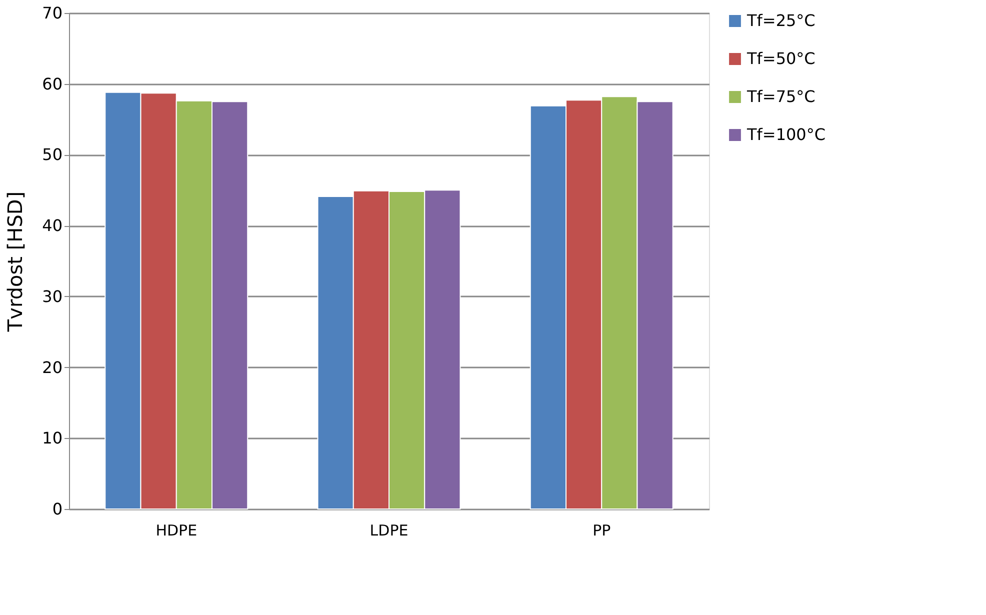 The width and height of the screenshot is (986, 615). What do you see at coordinates (601, 531) in the screenshot?
I see `x-tick-label: PP` at bounding box center [601, 531].